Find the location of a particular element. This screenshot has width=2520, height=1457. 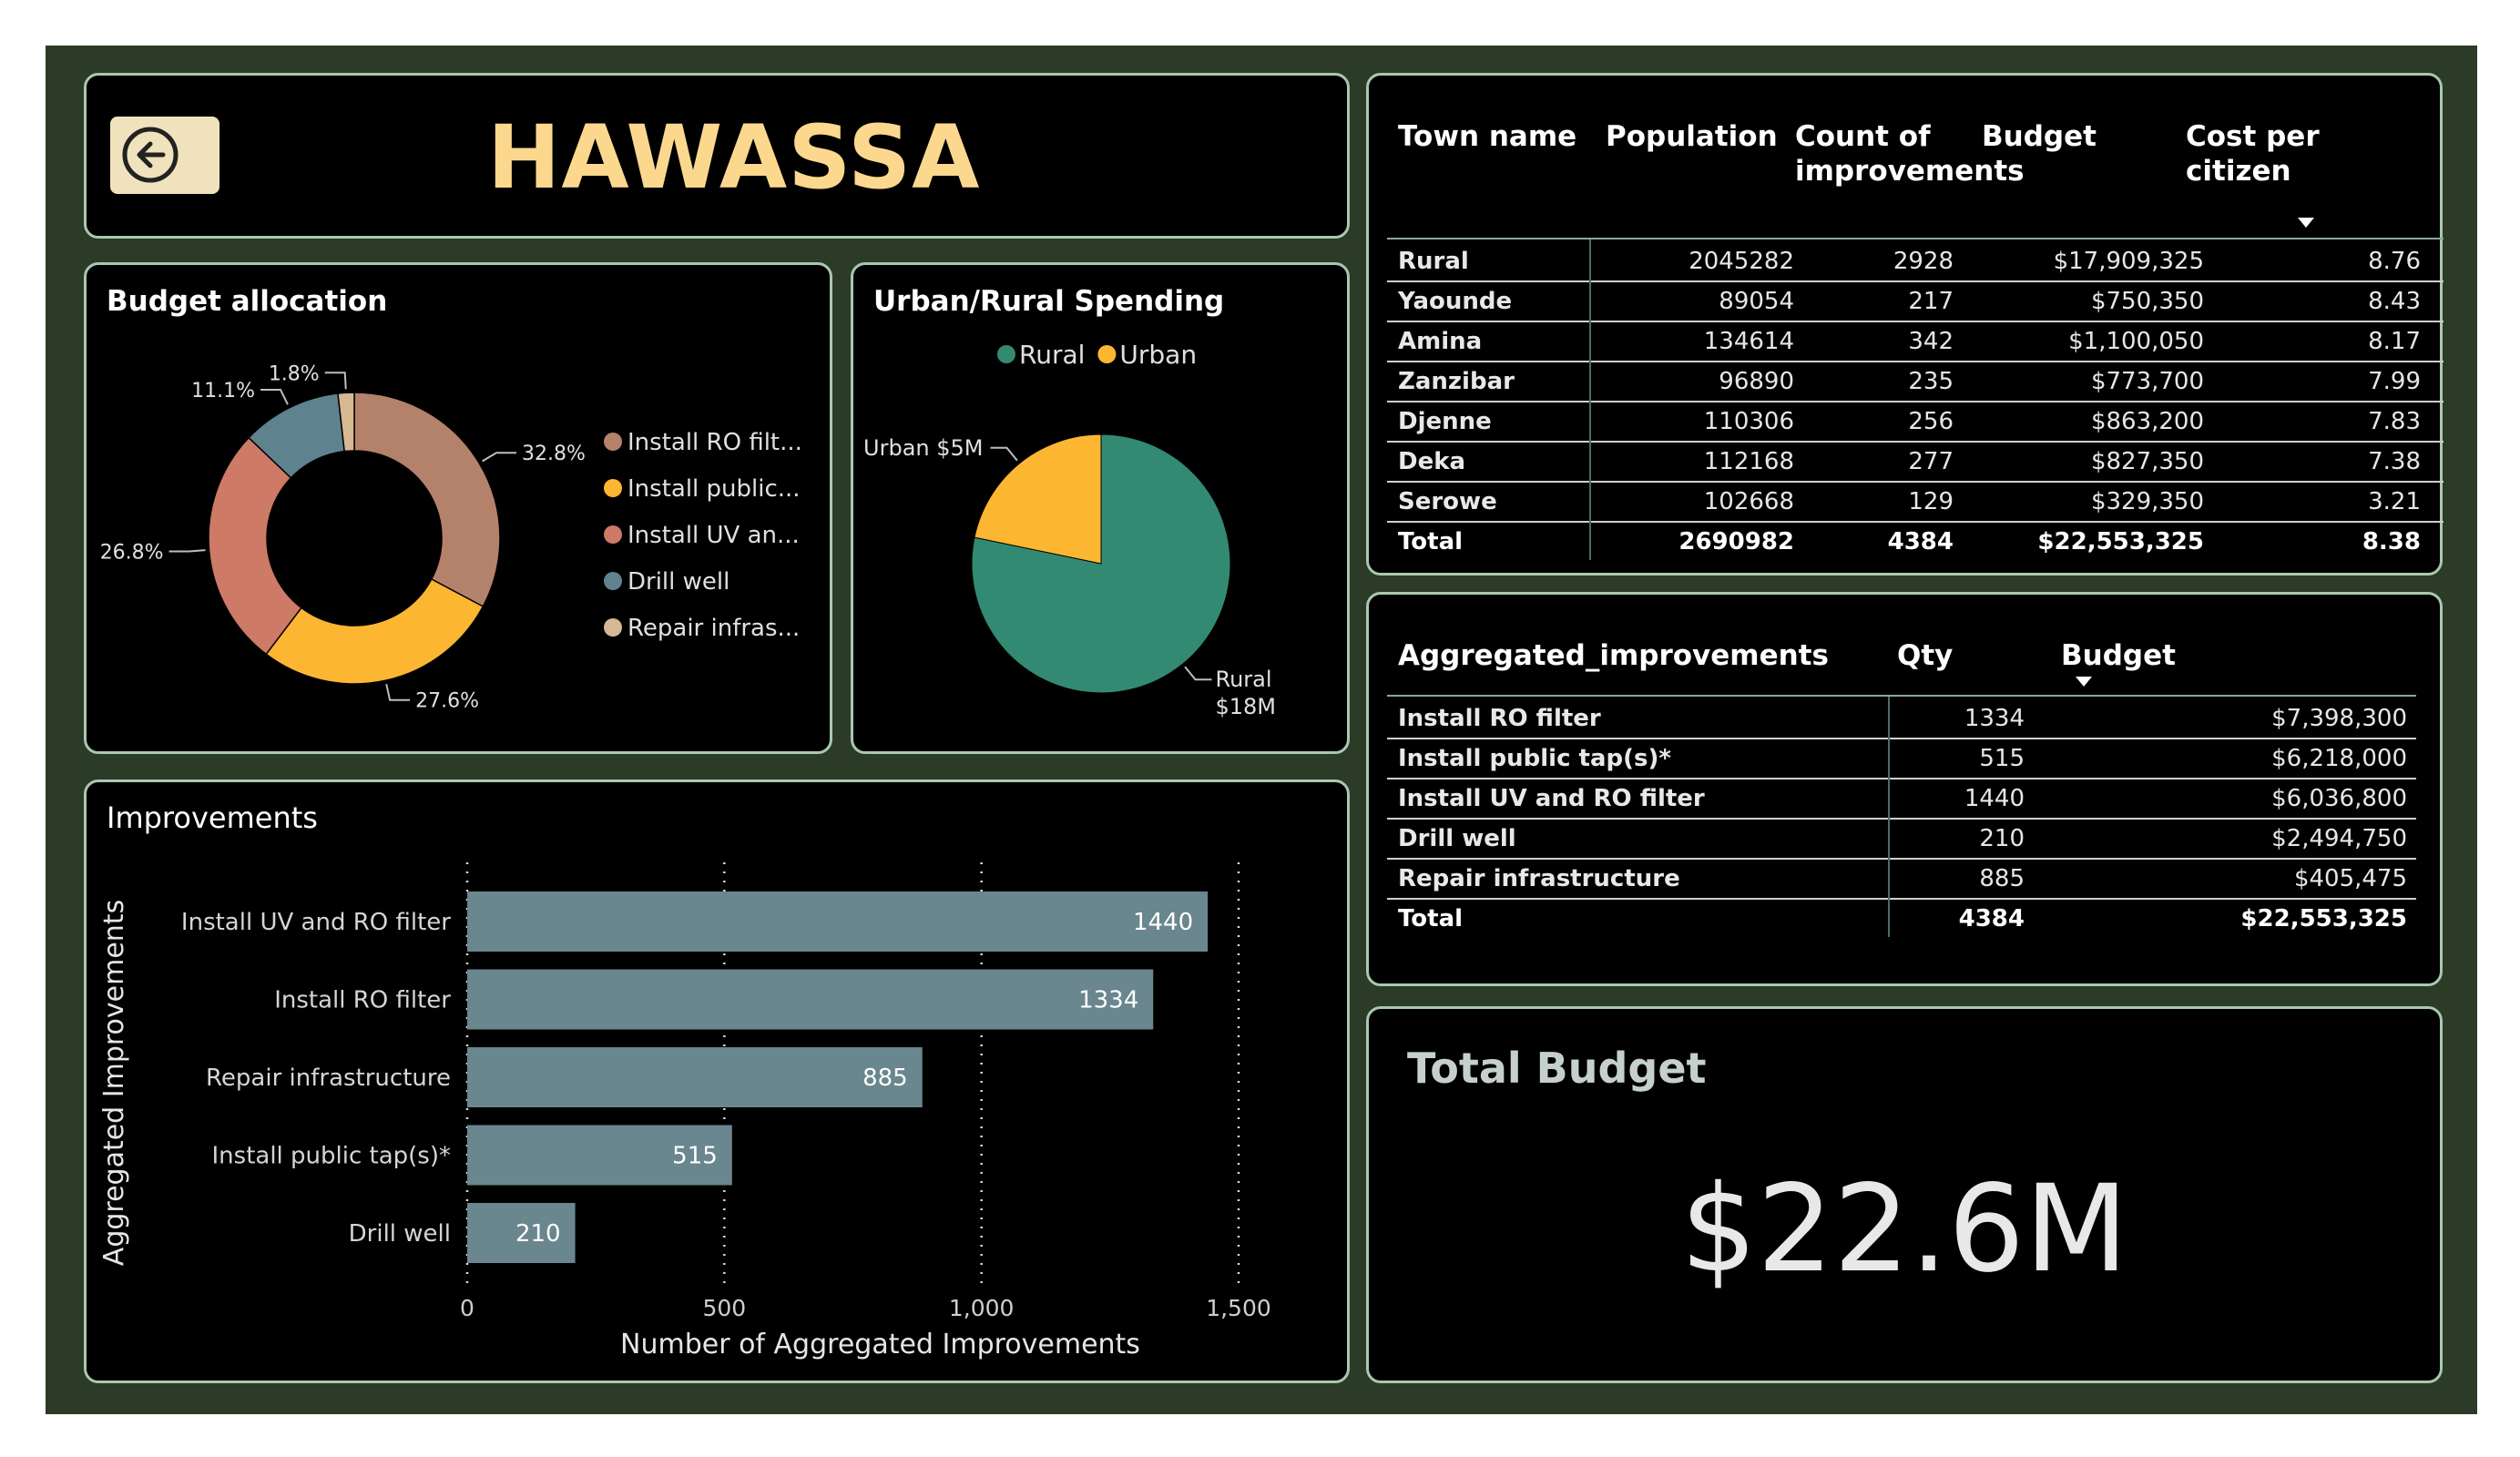

table-cell: 4384 is located at coordinates (1920, 542).